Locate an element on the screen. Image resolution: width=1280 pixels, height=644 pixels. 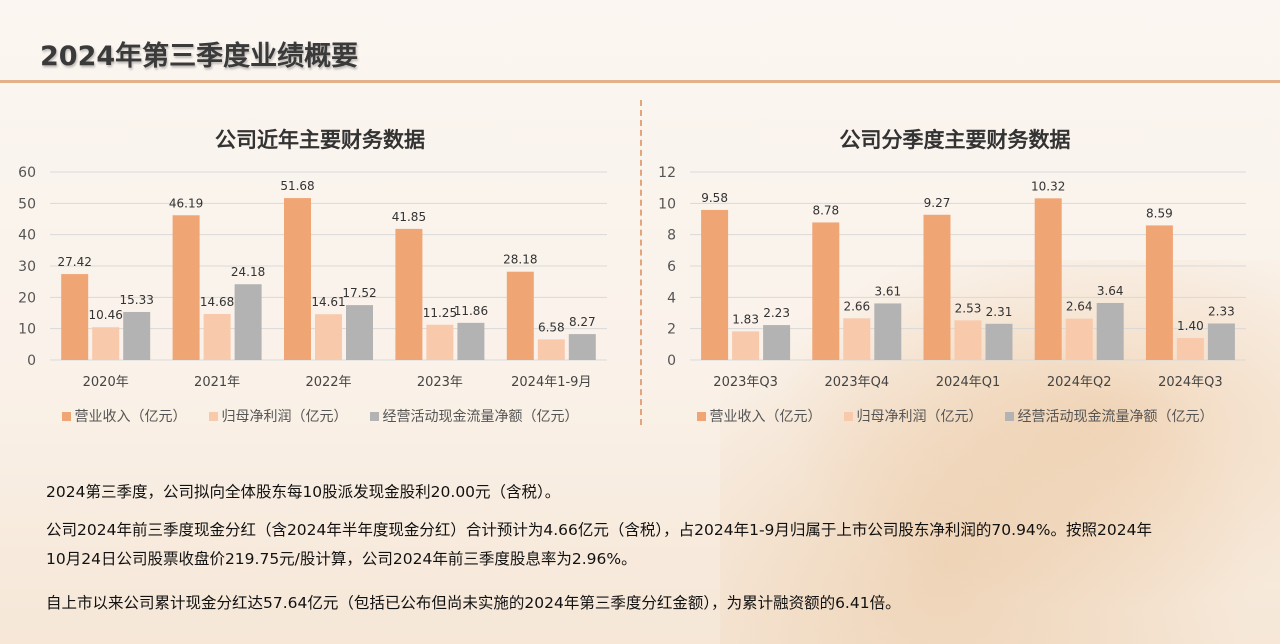
data-label: 51.68 is located at coordinates (297, 186).